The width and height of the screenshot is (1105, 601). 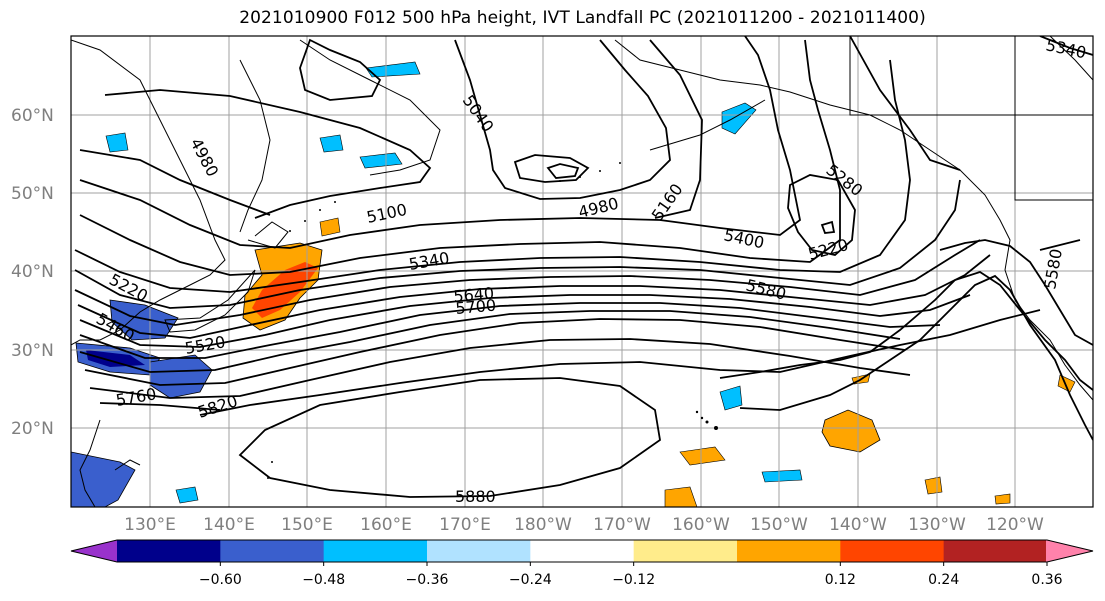 I want to click on colorbar-tick-label: 0.12, so click(x=840, y=580).